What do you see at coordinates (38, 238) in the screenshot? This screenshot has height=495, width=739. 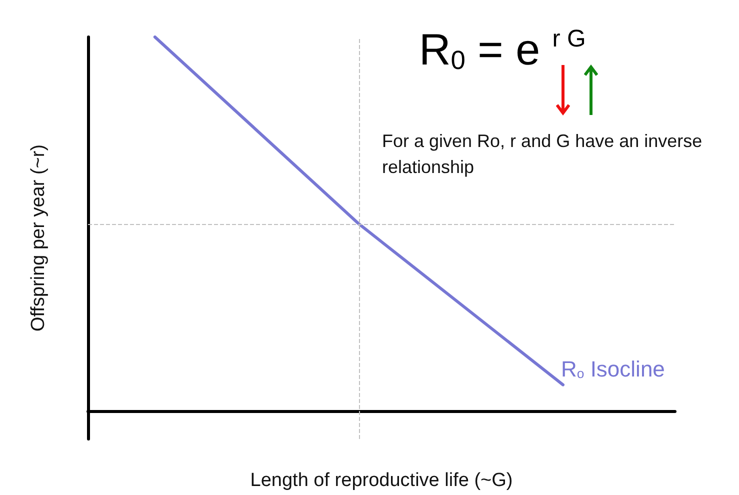 I see `y-axis-title: Offspring per year (~r)` at bounding box center [38, 238].